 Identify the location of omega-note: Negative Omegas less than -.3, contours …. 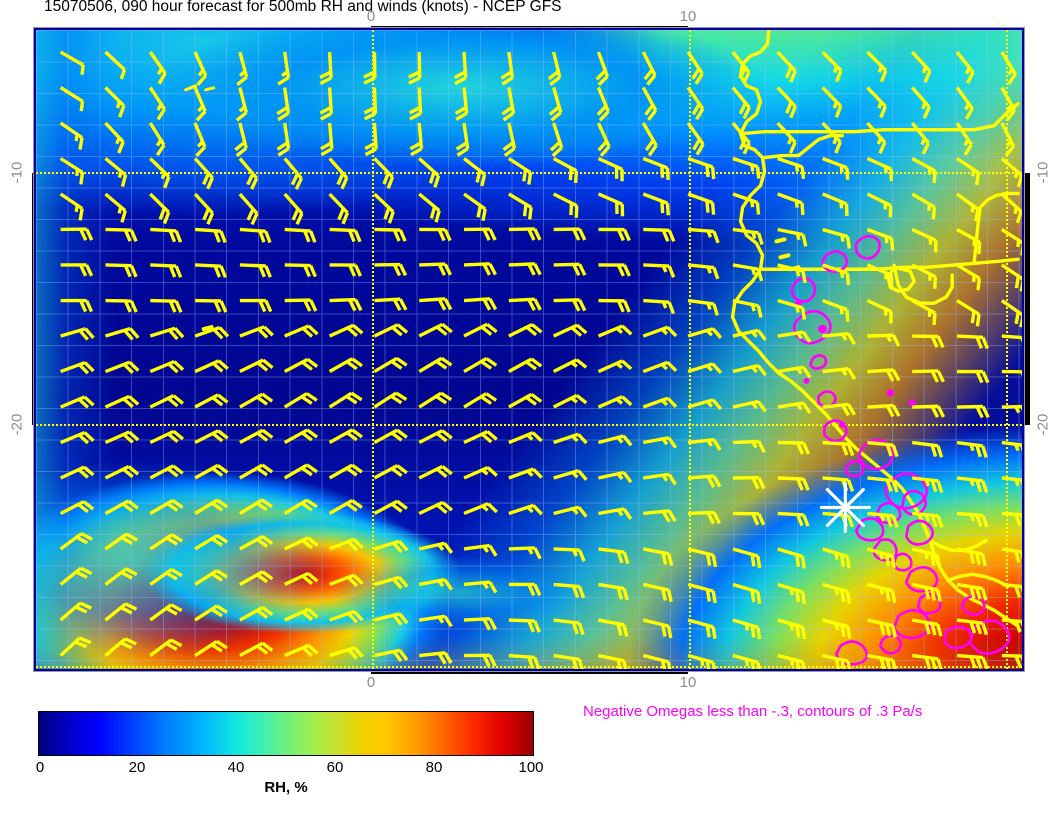
(753, 711).